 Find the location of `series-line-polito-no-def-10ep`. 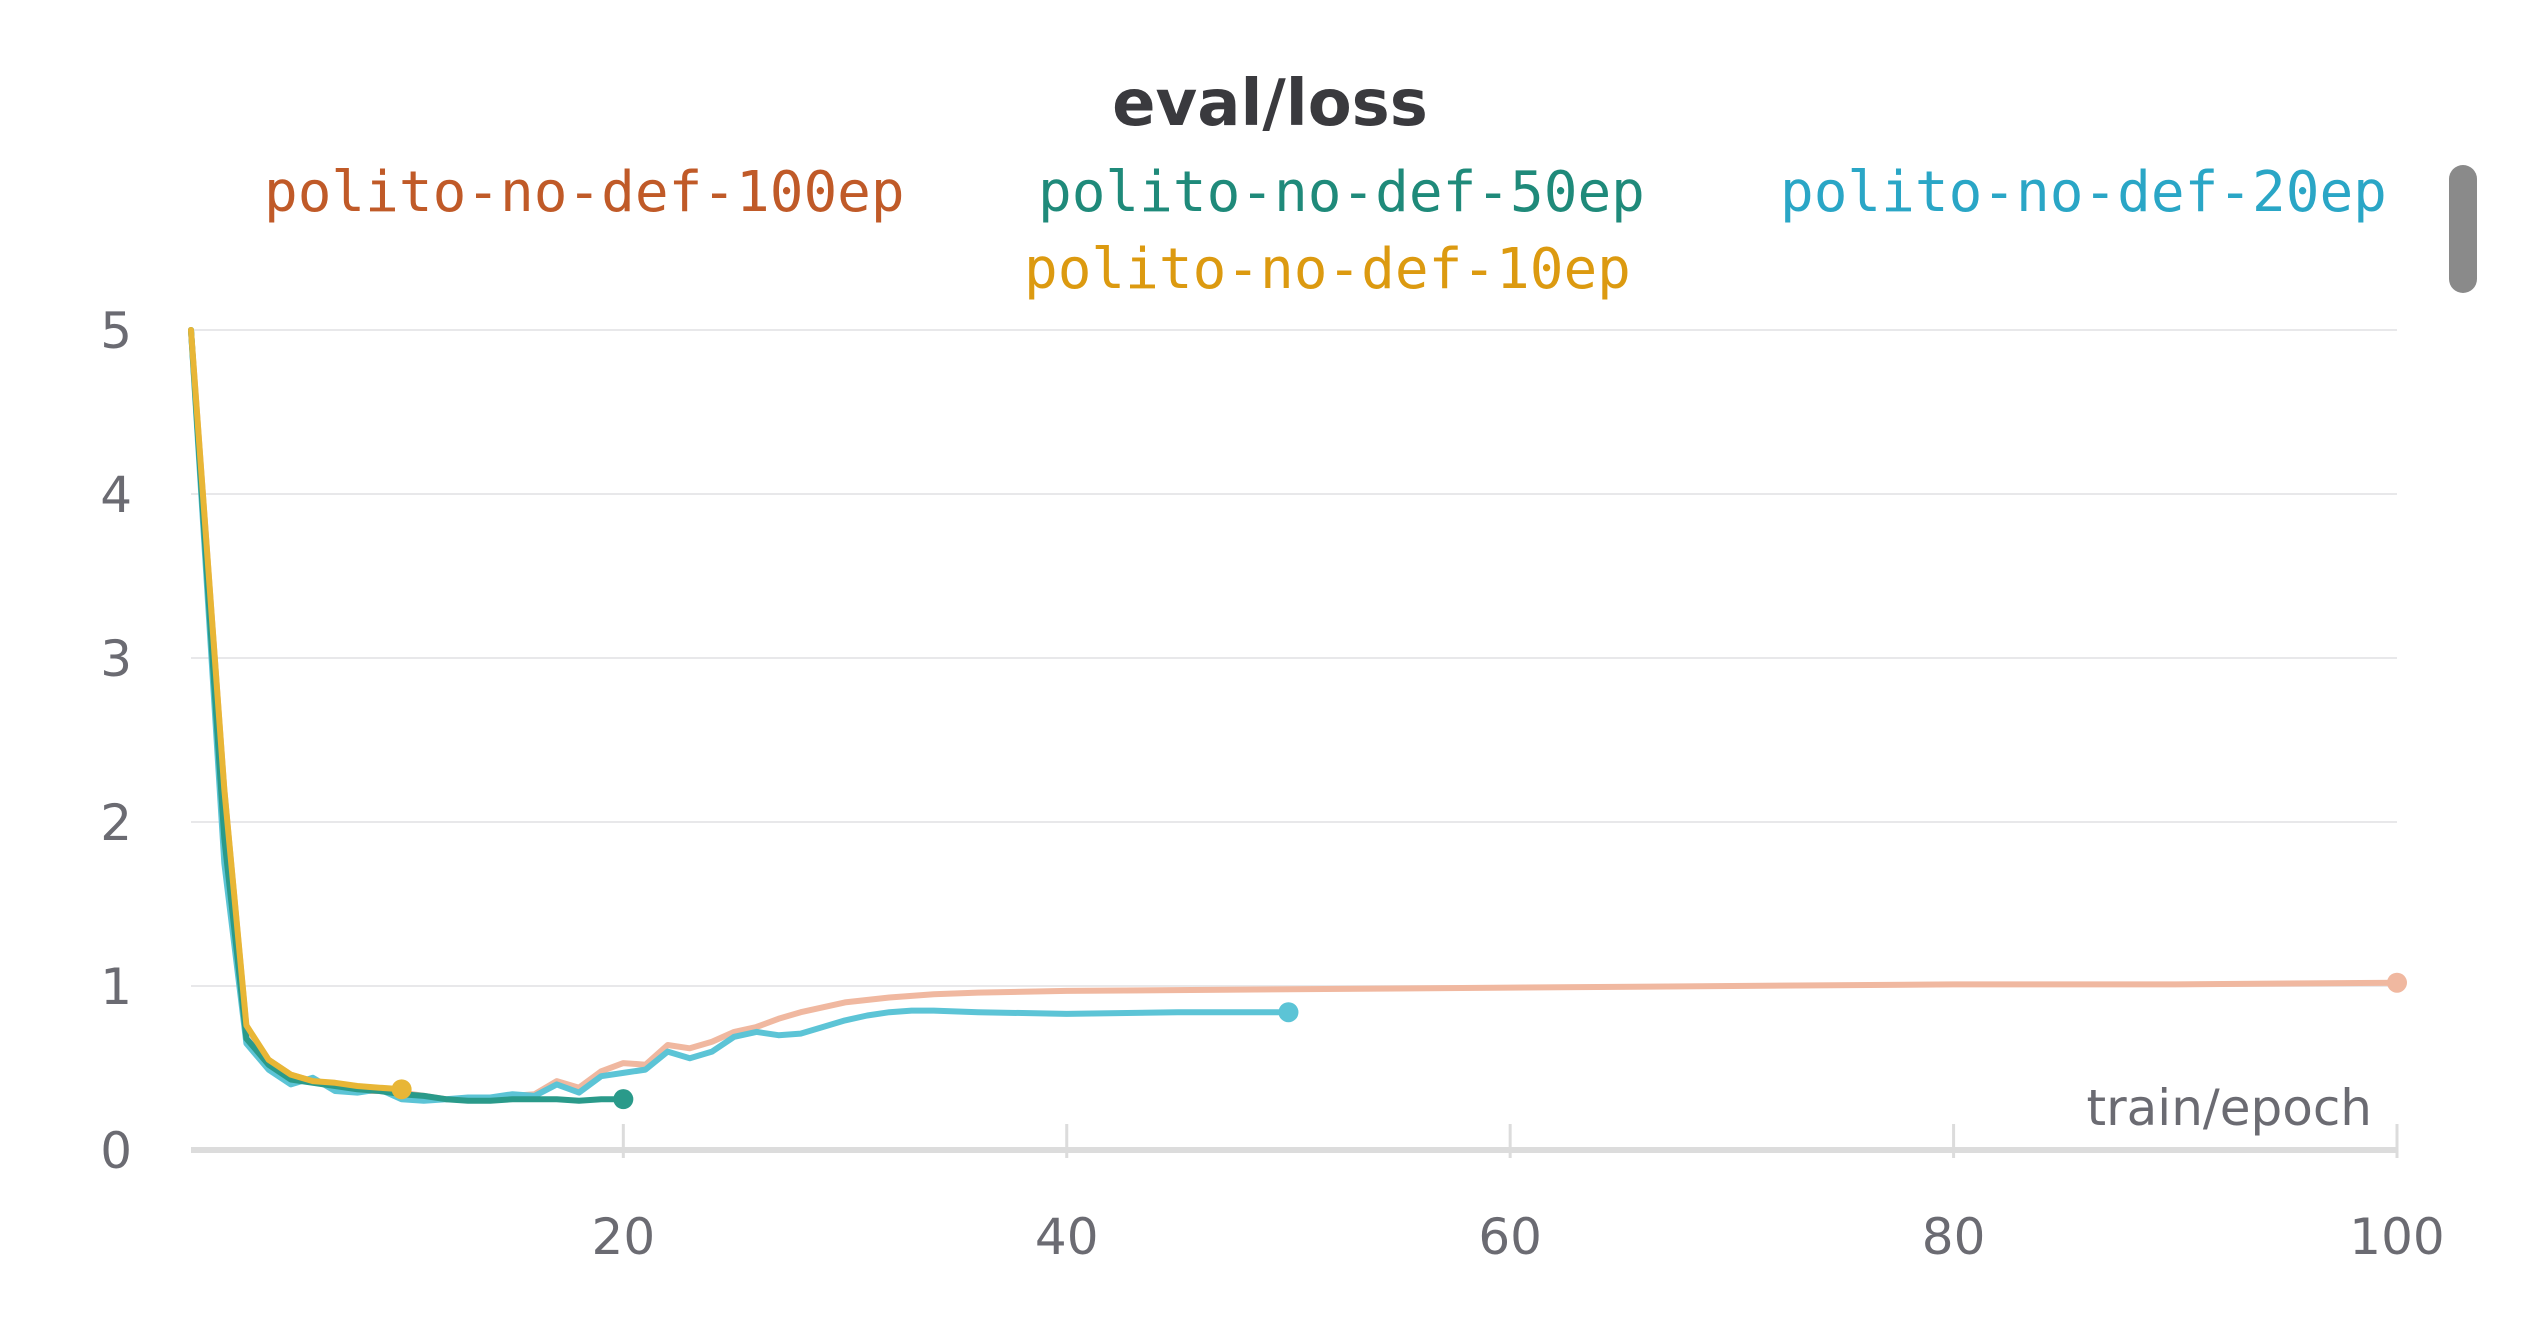

series-line-polito-no-def-10ep is located at coordinates (296, 710).